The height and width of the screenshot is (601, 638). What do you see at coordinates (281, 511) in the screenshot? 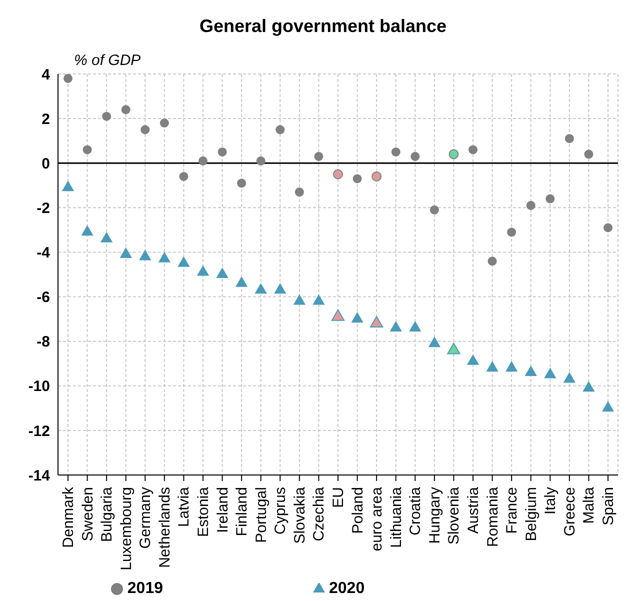
I see `x-tick-label: Cyprus` at bounding box center [281, 511].